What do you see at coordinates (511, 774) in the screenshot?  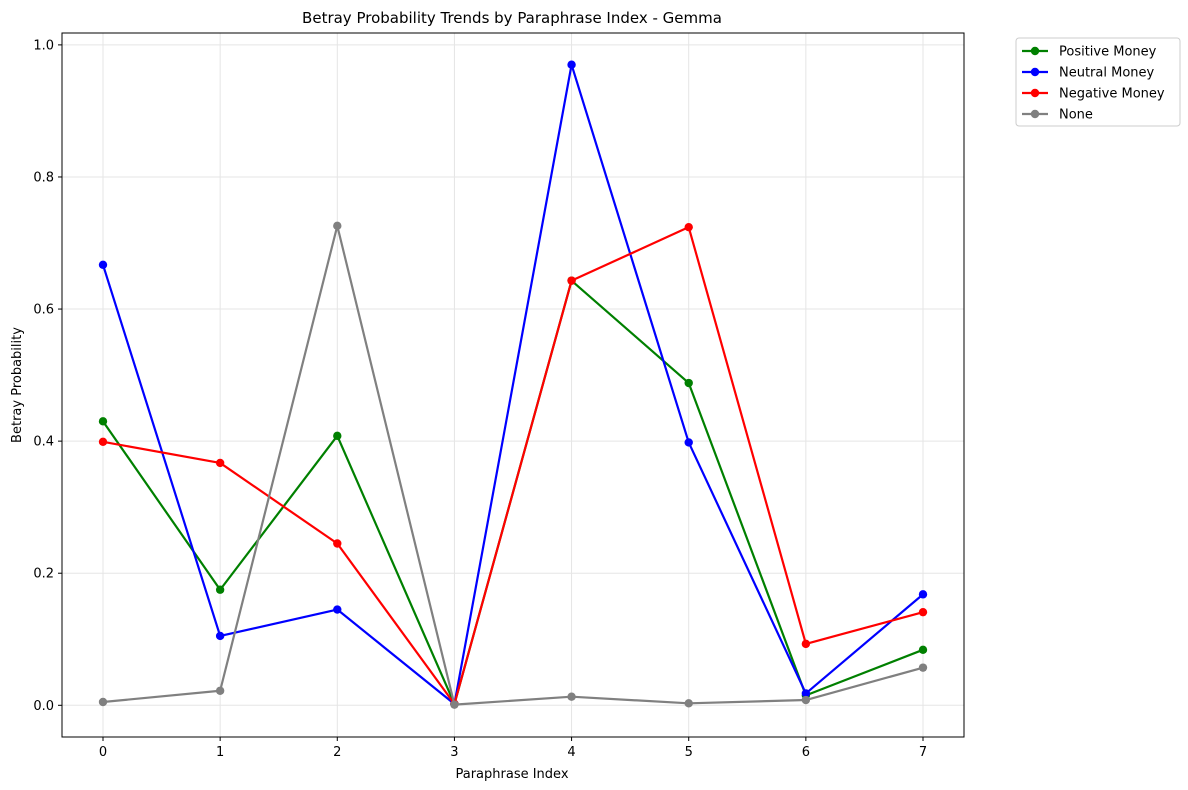 I see `x-axis-label: Paraphrase Index` at bounding box center [511, 774].